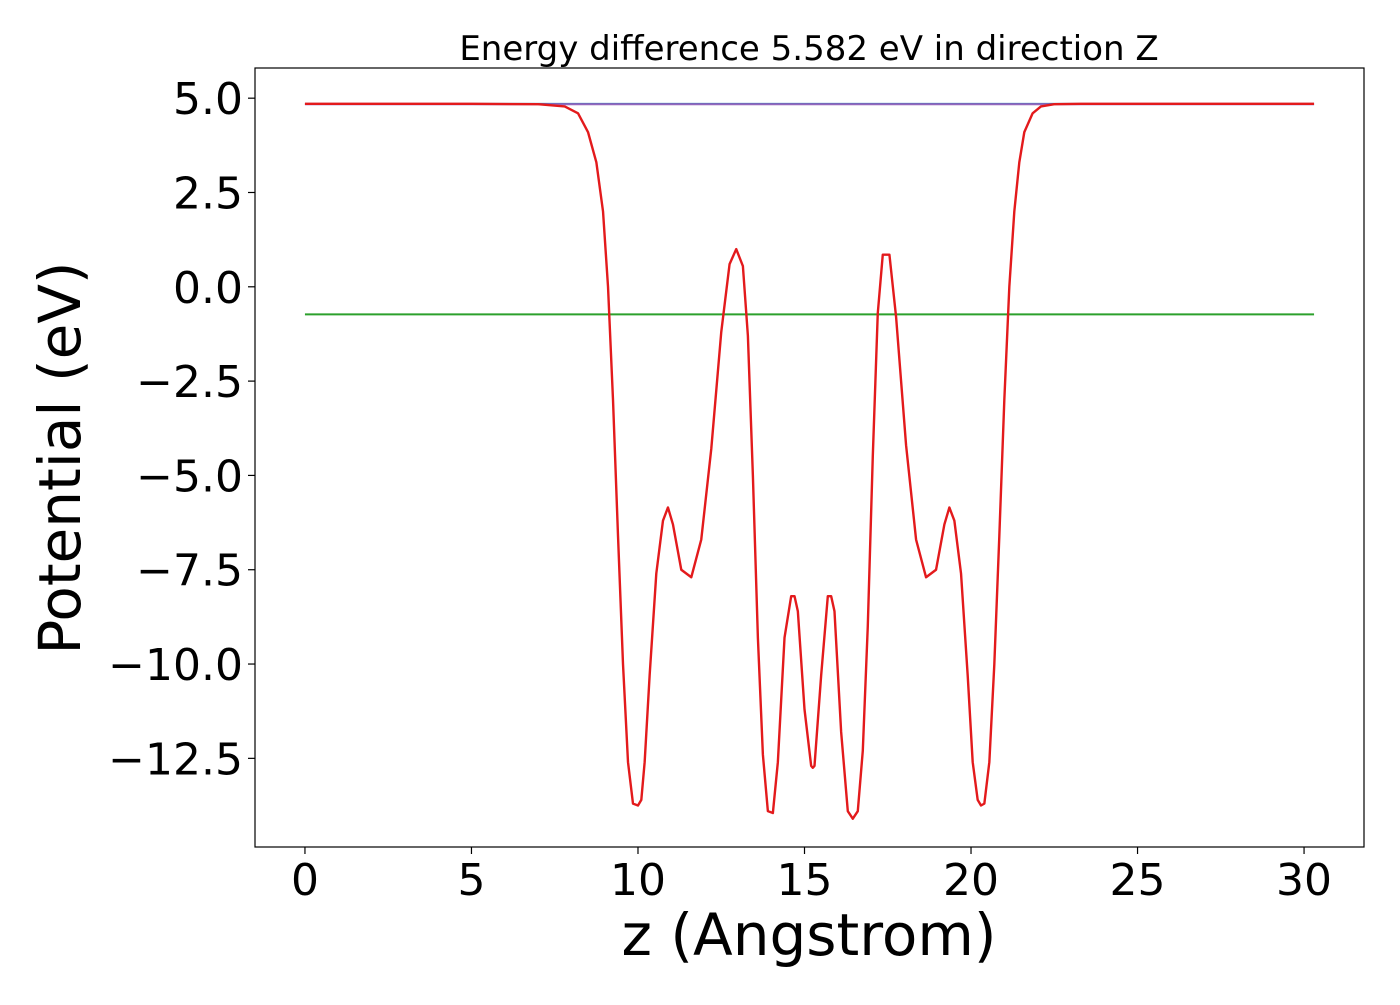 This screenshot has width=1400, height=1005. Describe the element at coordinates (208, 99) in the screenshot. I see `y-tick-label: 5.0` at that location.